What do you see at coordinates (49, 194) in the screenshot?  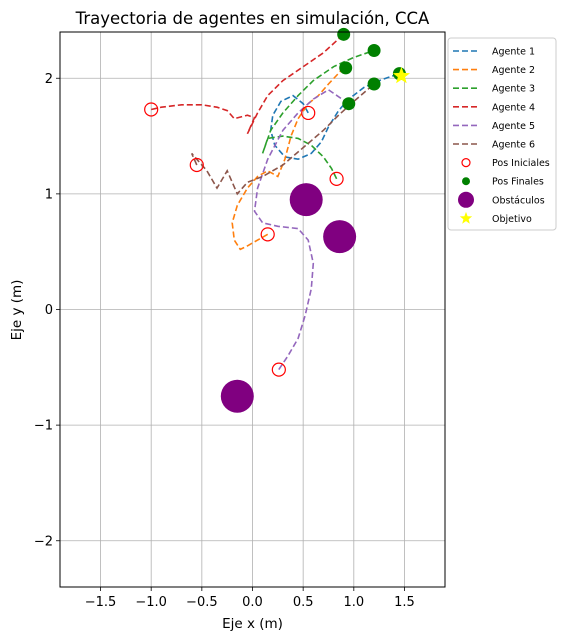 I see `y-tick-label: 1` at bounding box center [49, 194].